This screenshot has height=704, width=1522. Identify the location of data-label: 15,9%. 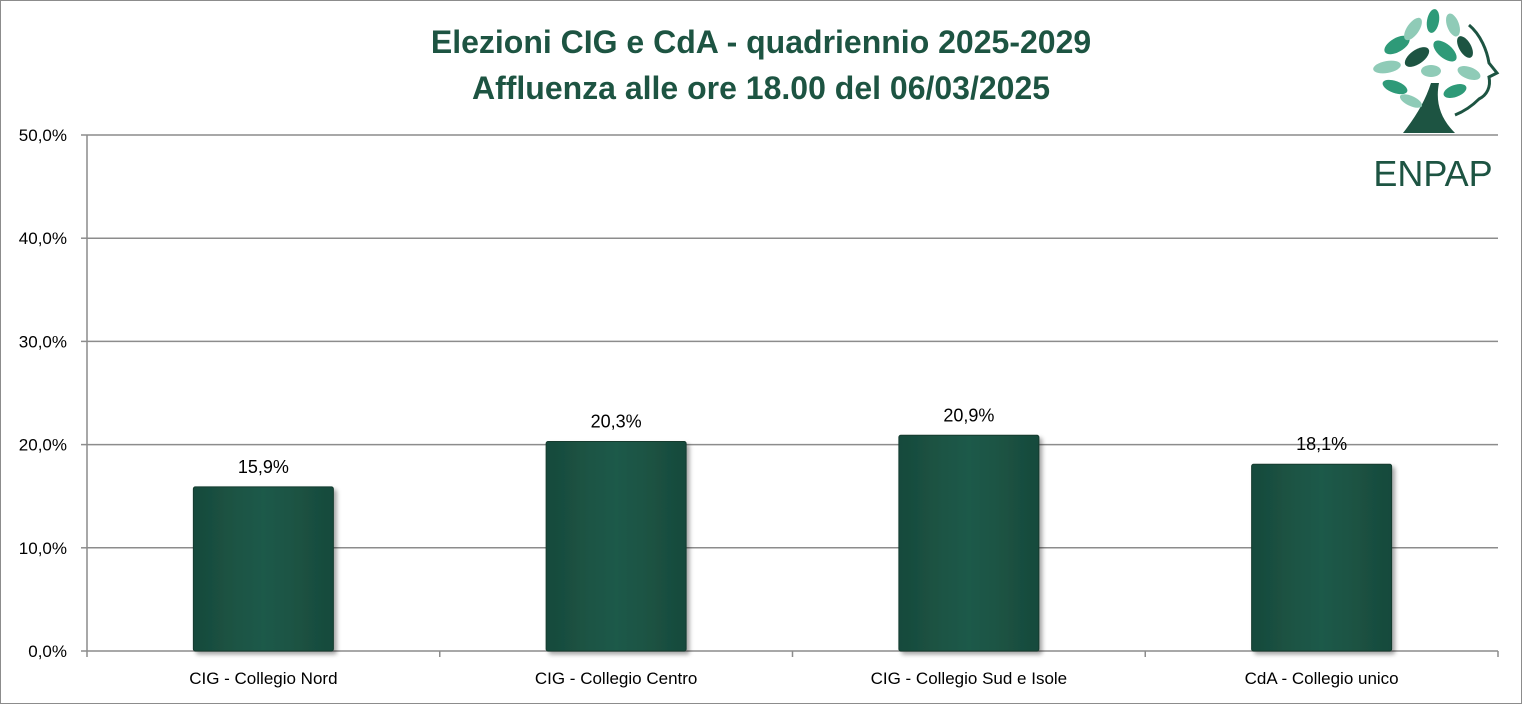
(263, 467).